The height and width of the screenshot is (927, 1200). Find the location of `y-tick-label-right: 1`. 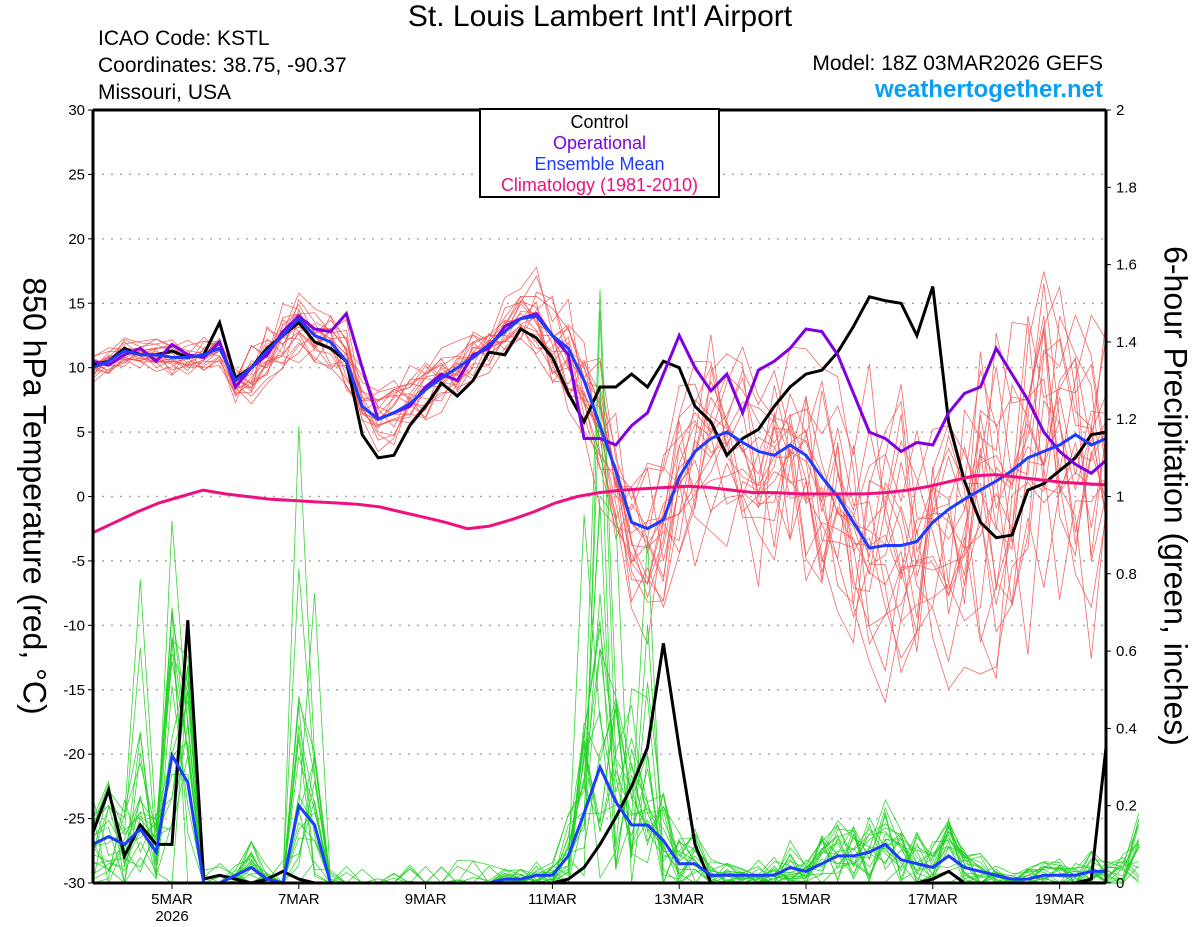

y-tick-label-right: 1 is located at coordinates (1120, 497).